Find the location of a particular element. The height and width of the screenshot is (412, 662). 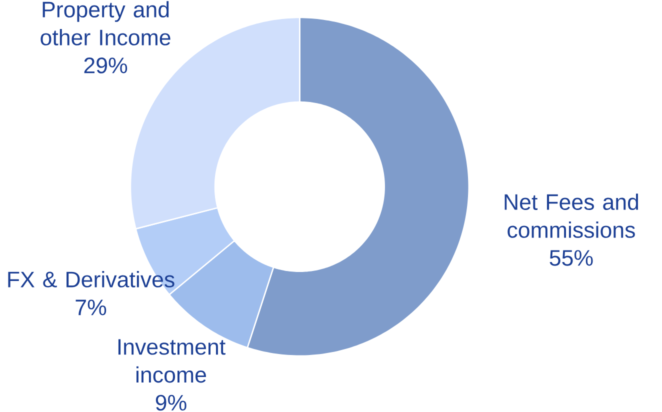

slice-label: Net Fees and commissions is located at coordinates (571, 216).